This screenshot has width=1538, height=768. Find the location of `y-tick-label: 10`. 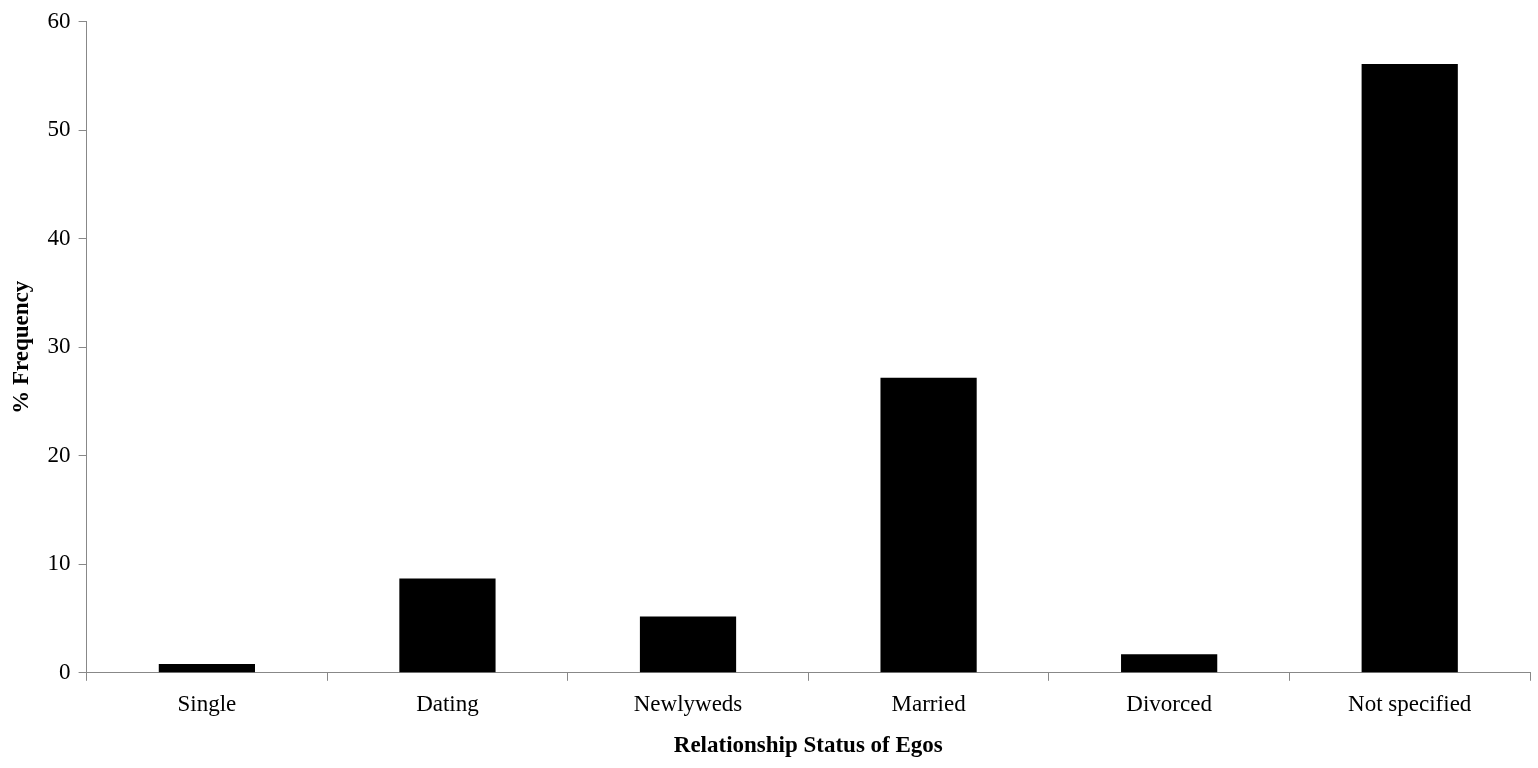

y-tick-label: 10 is located at coordinates (59, 563).